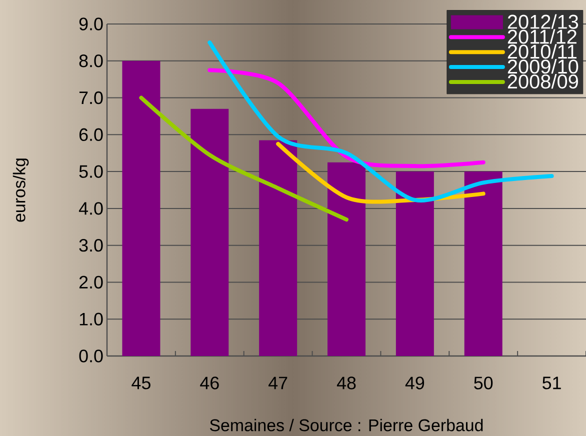 The width and height of the screenshot is (586, 436). I want to click on x-tick-label: 50, so click(483, 383).